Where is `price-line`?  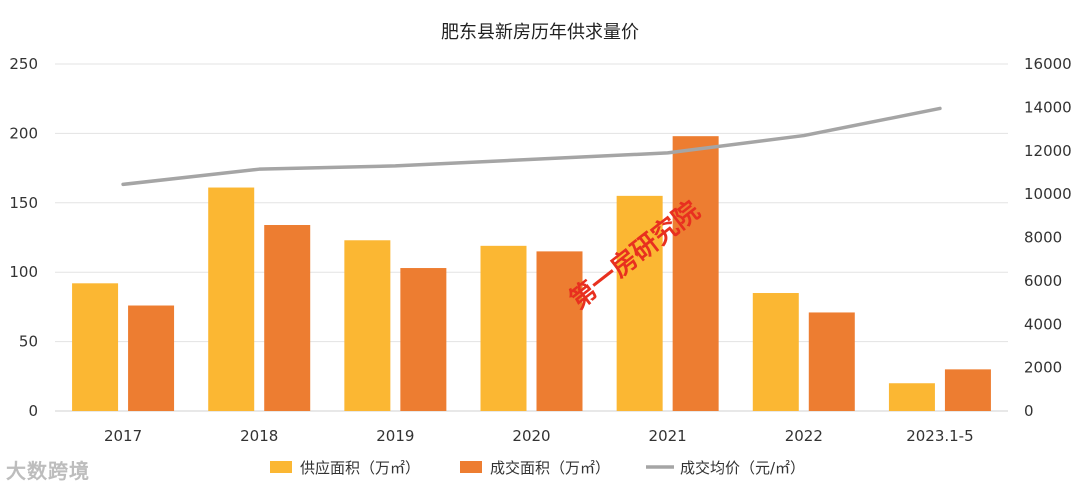 price-line is located at coordinates (531, 146).